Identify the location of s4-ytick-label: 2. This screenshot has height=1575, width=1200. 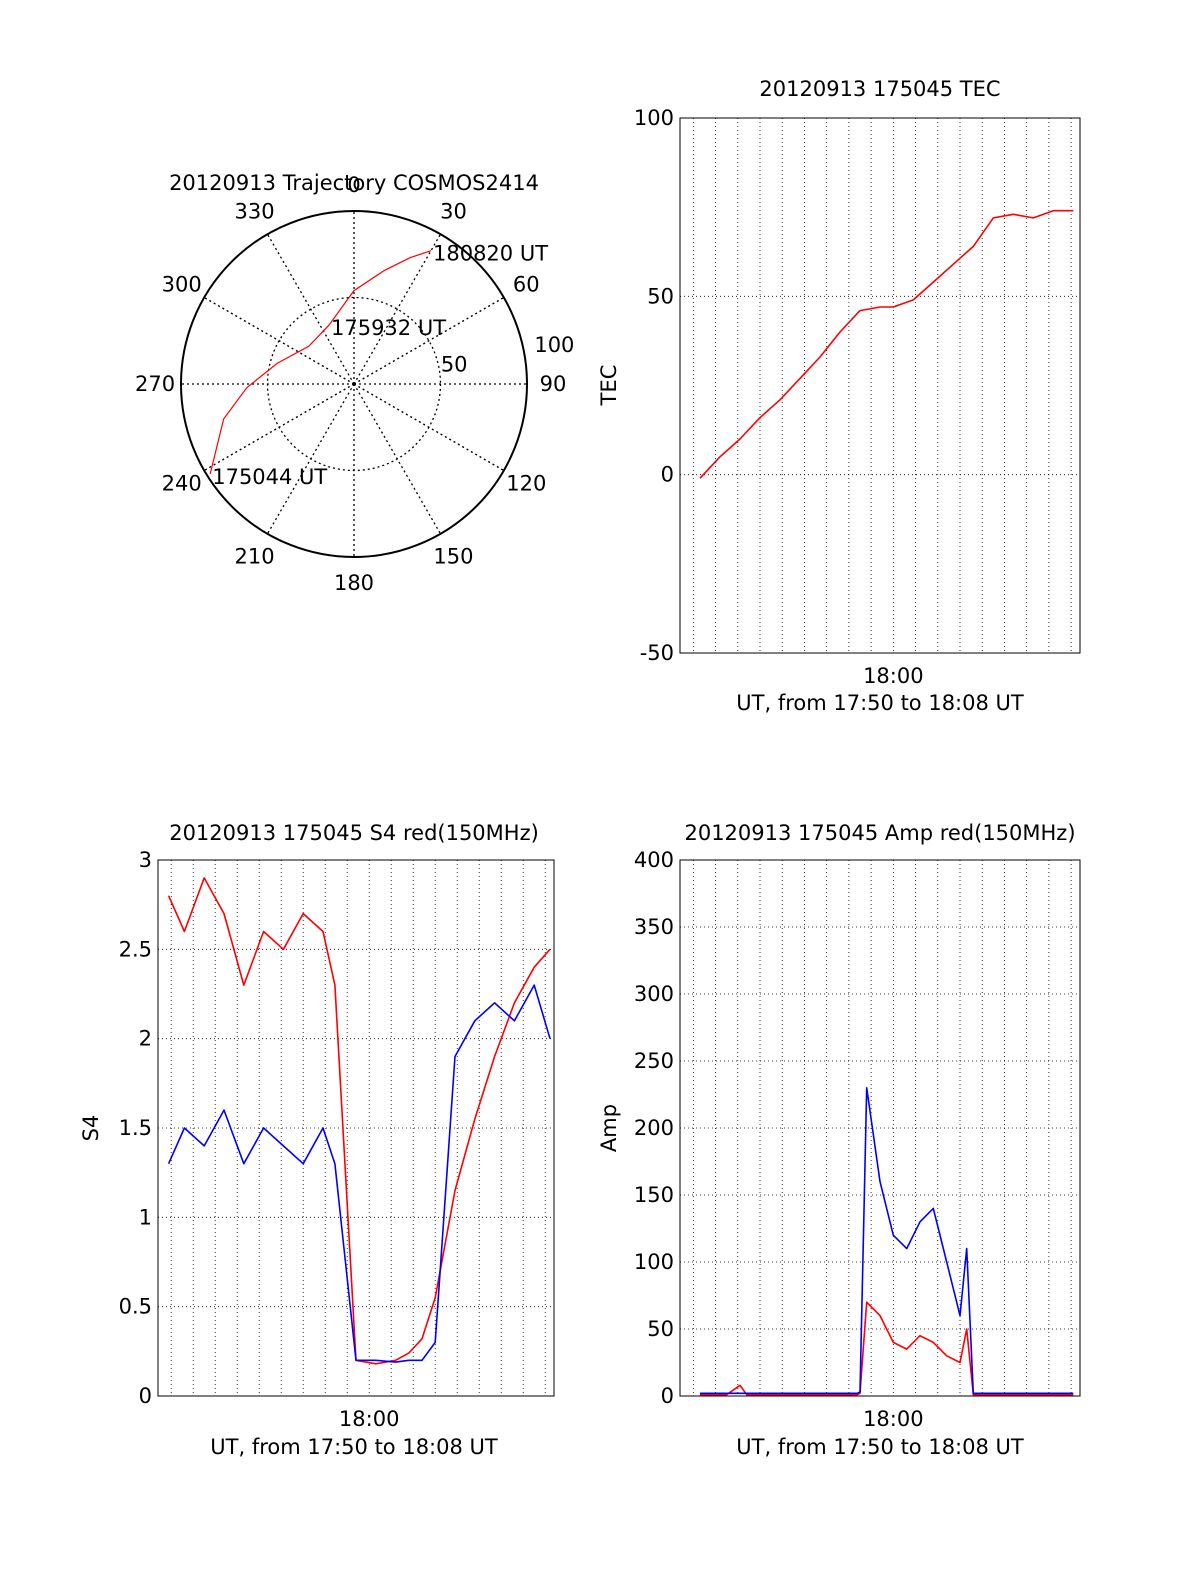
(145, 1039).